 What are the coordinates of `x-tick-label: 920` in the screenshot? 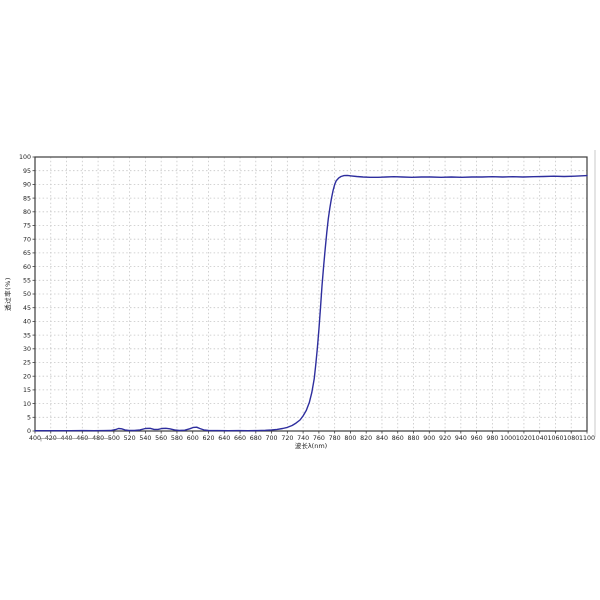 It's located at (445, 438).